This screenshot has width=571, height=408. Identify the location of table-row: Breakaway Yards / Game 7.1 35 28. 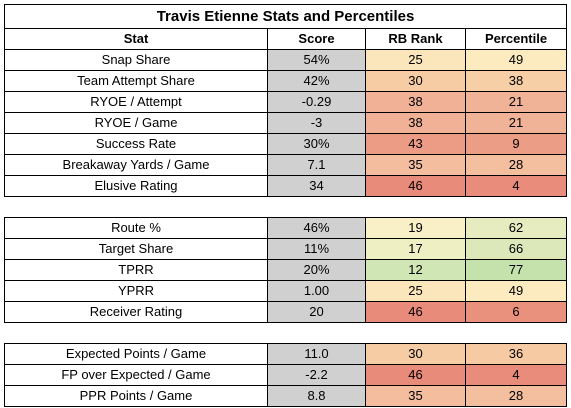
(286, 165).